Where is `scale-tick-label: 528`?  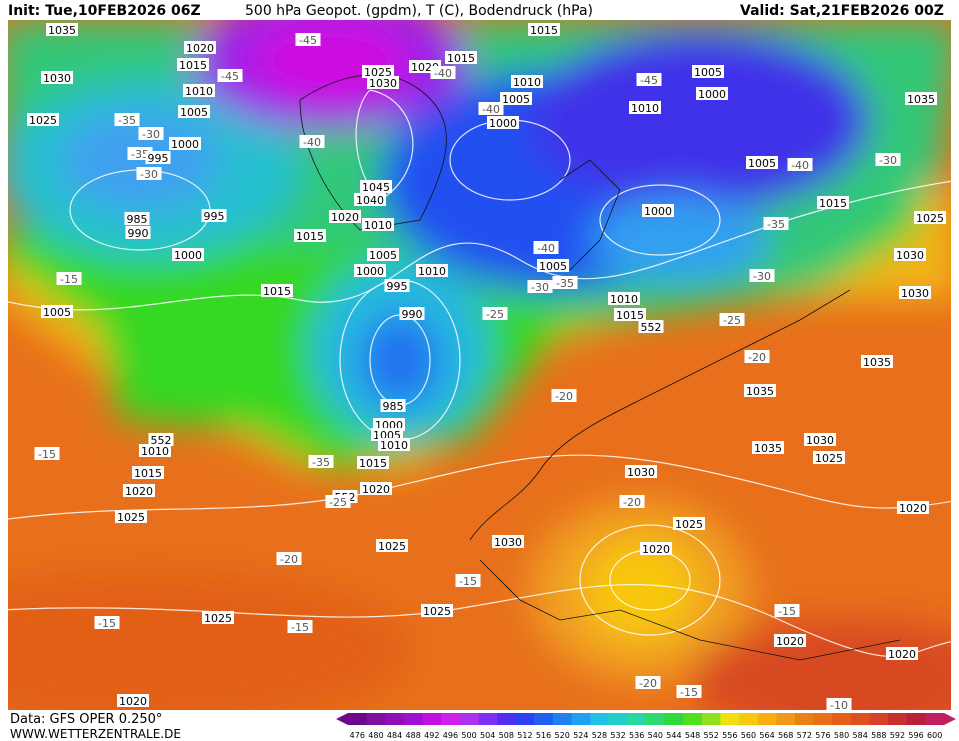
scale-tick-label: 528 is located at coordinates (599, 735).